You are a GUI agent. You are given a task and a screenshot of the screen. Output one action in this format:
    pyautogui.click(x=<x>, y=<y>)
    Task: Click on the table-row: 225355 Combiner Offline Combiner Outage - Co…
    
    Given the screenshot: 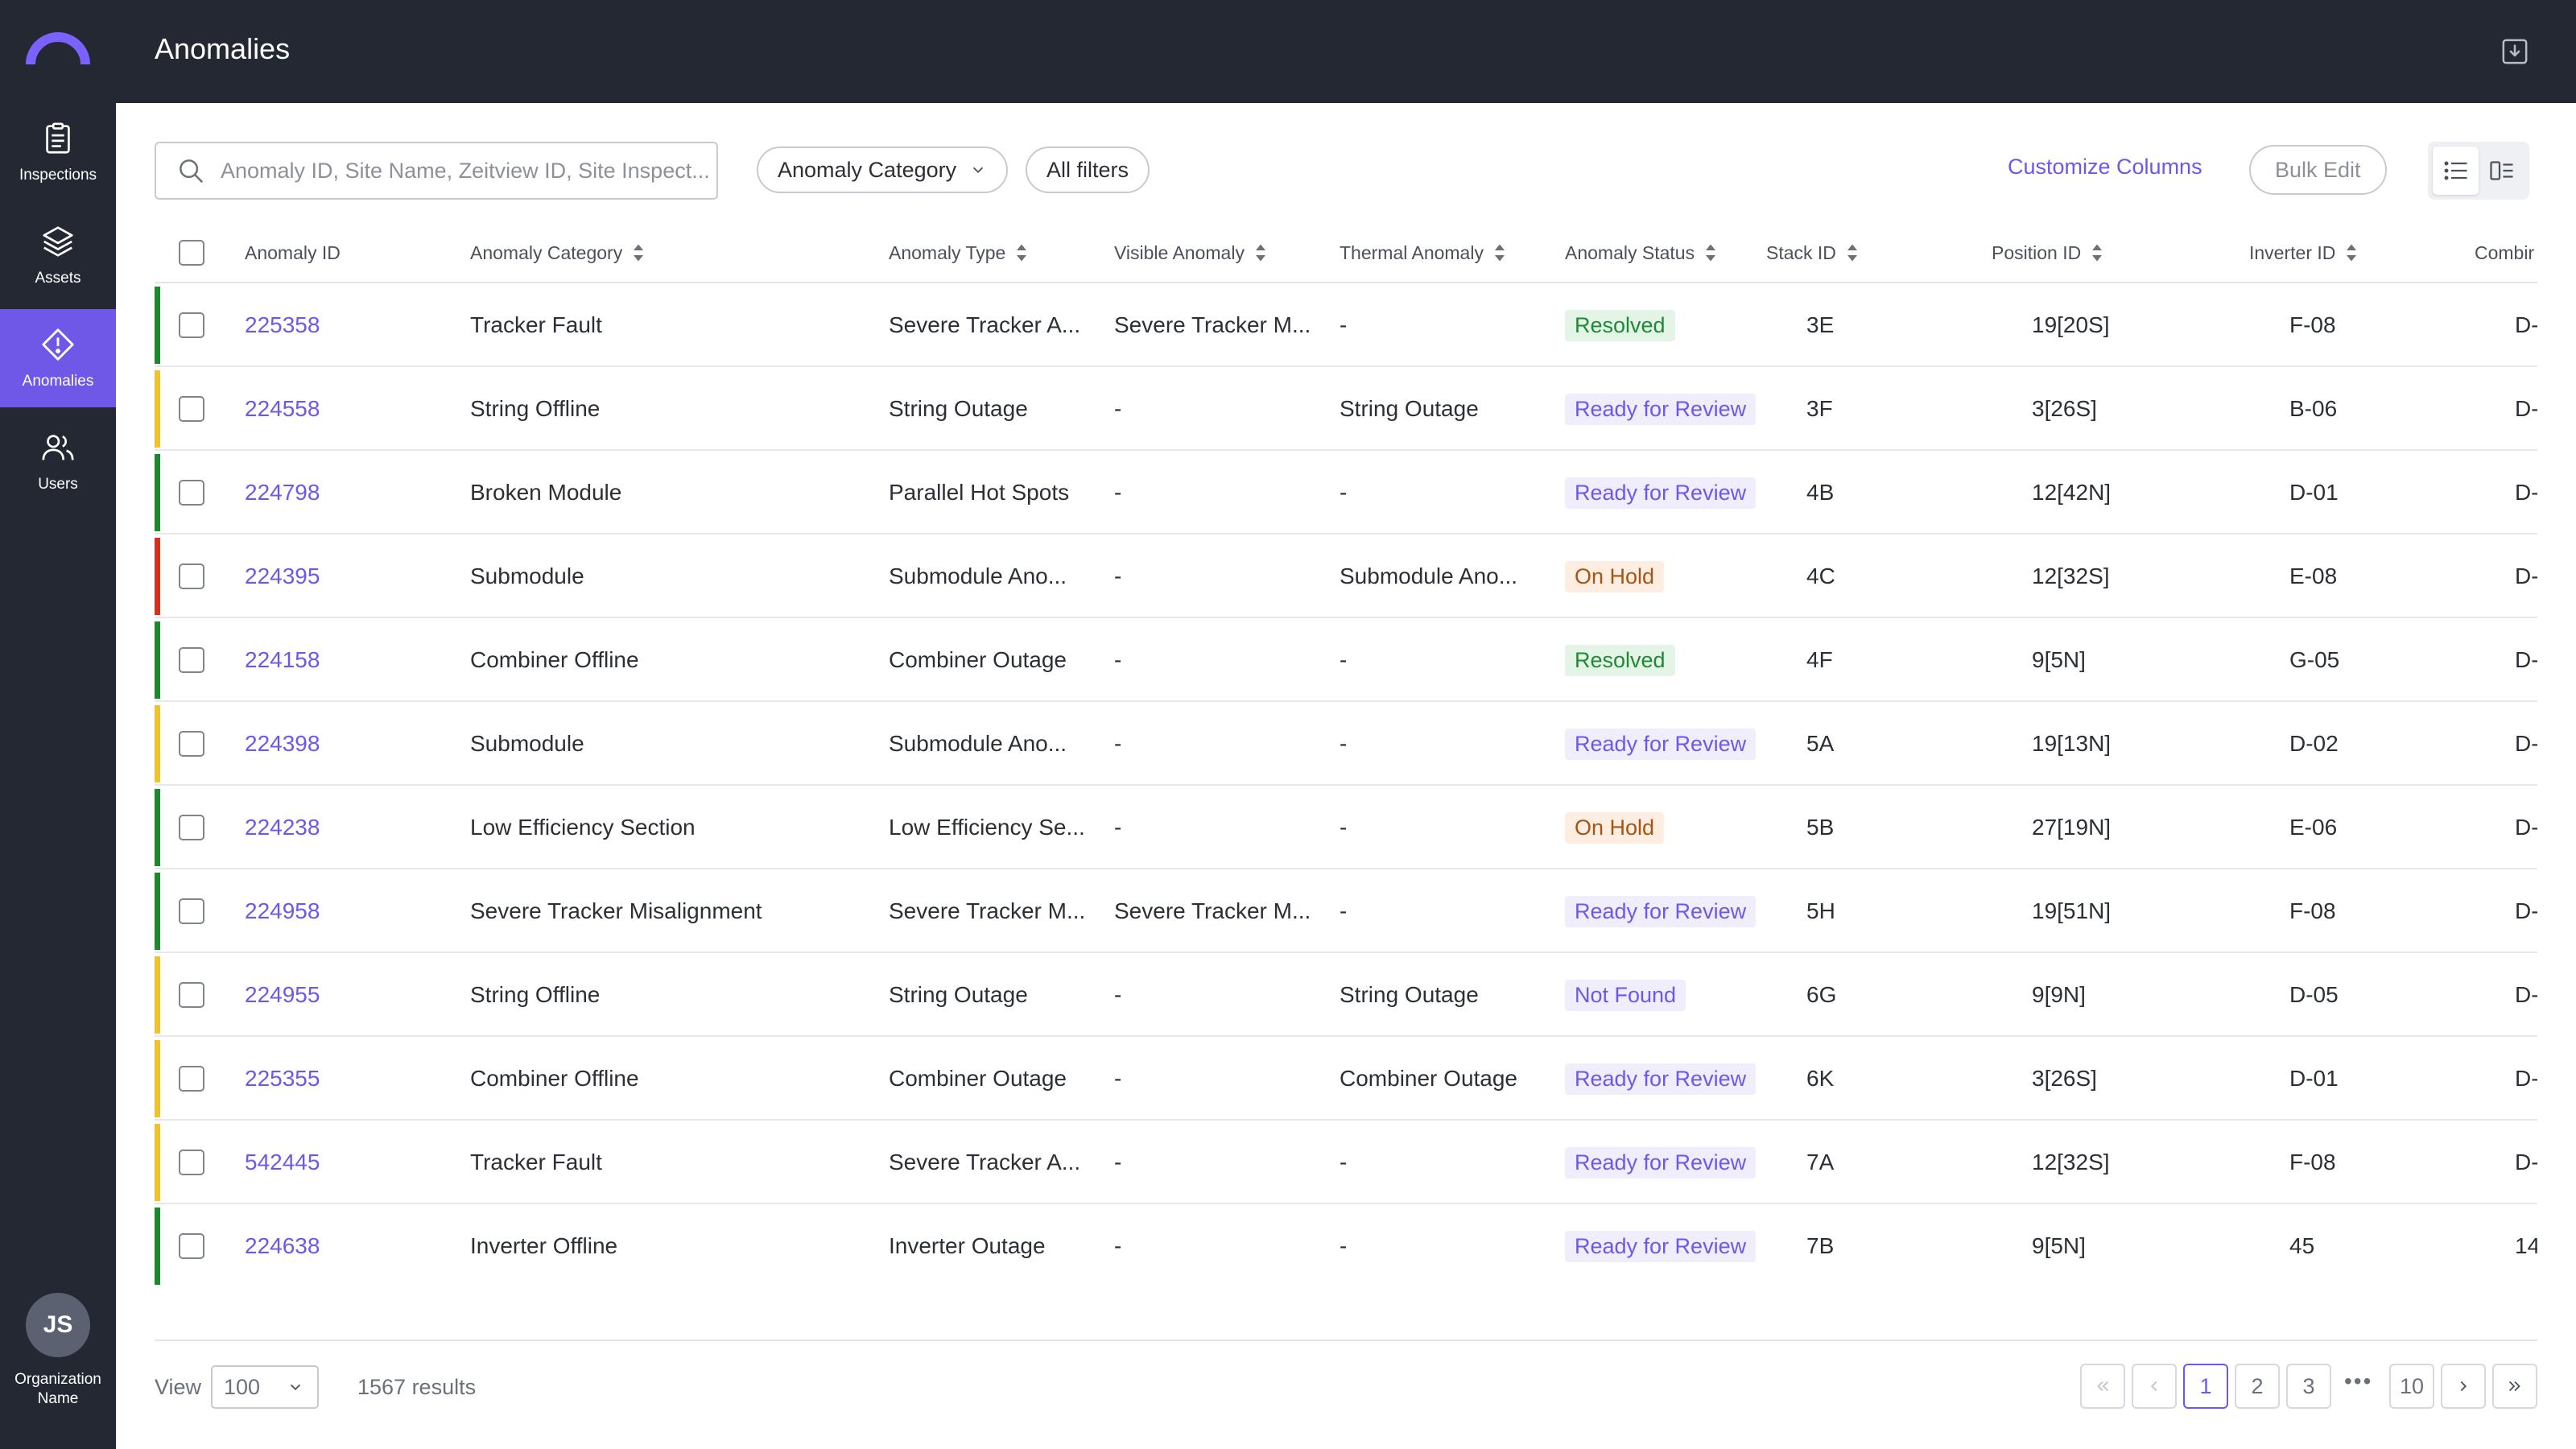 What is the action you would take?
    pyautogui.click(x=1346, y=1079)
    